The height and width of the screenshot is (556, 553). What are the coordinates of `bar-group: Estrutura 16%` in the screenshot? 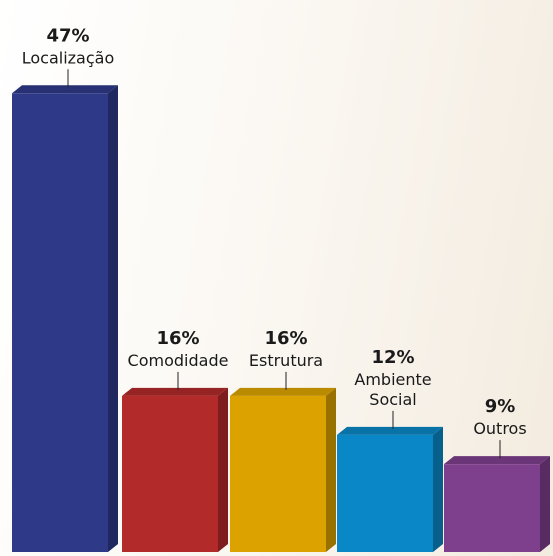 It's located at (283, 440).